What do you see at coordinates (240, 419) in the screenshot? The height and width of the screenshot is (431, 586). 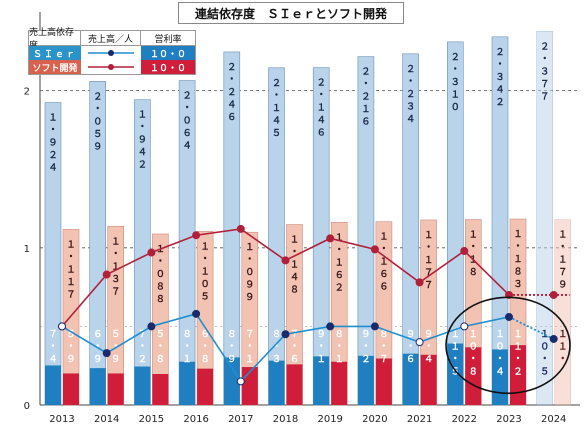 I see `x-tick-label: 2017` at bounding box center [240, 419].